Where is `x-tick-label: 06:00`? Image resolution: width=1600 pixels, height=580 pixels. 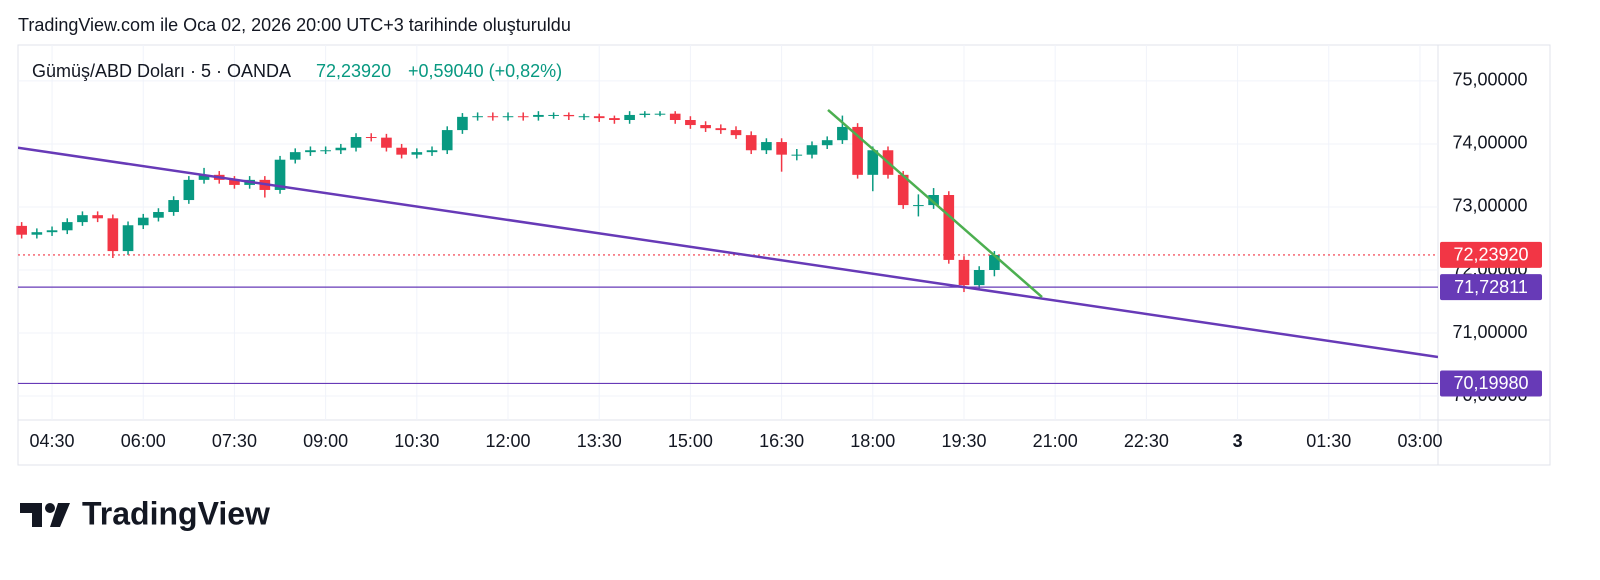 x-tick-label: 06:00 is located at coordinates (143, 441).